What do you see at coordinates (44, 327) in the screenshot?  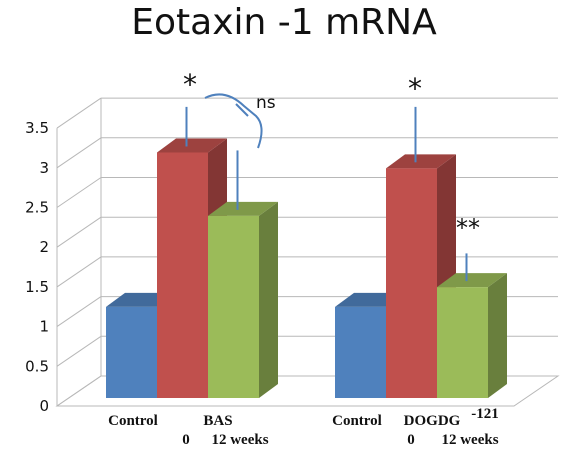 I see `y-tick-label: 1` at bounding box center [44, 327].